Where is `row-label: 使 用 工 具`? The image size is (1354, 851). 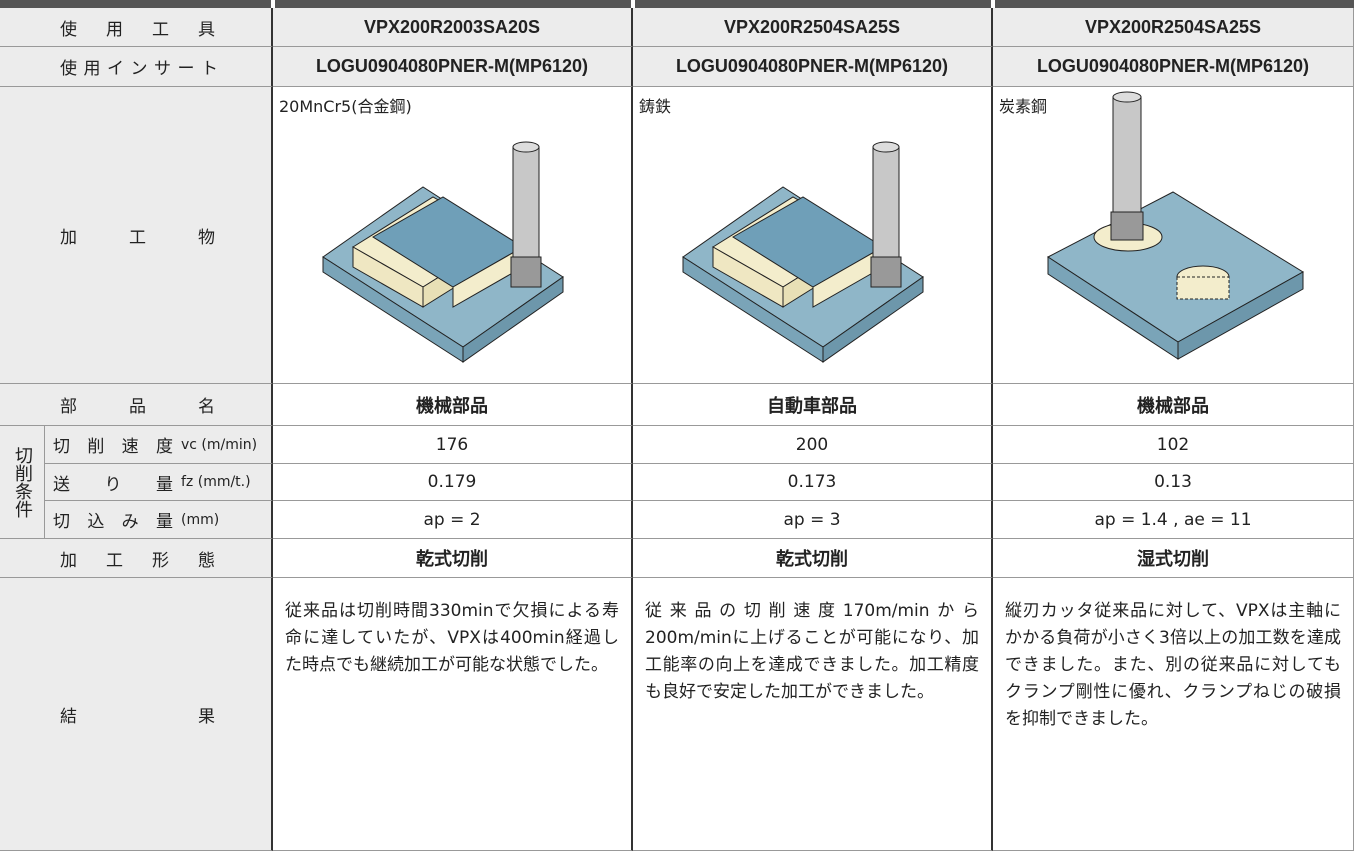 row-label: 使 用 工 具 is located at coordinates (136, 27).